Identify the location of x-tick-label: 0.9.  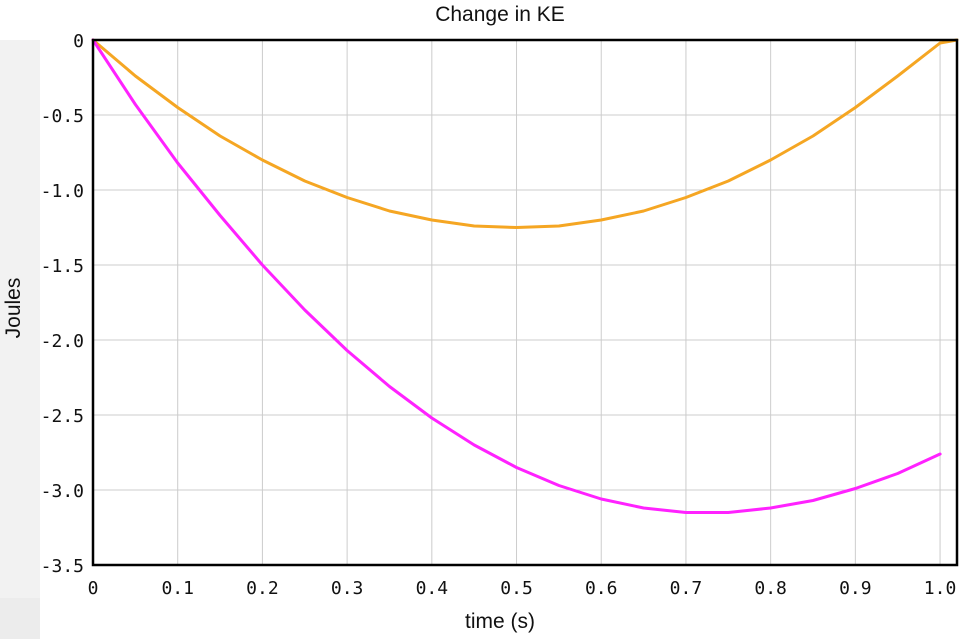
(855, 588).